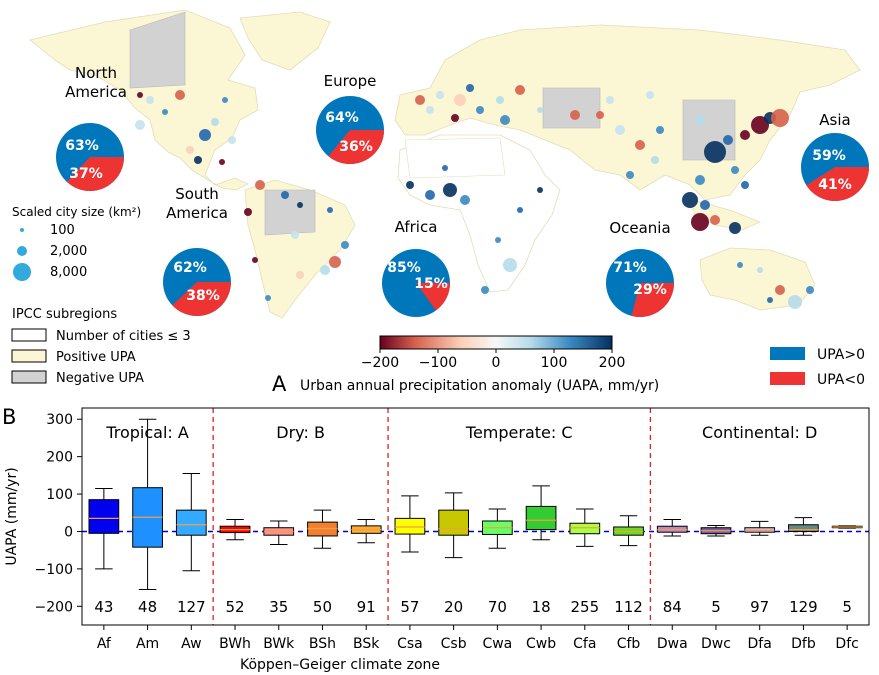 This screenshot has width=879, height=675. I want to click on box-Csa: 57, so click(410, 555).